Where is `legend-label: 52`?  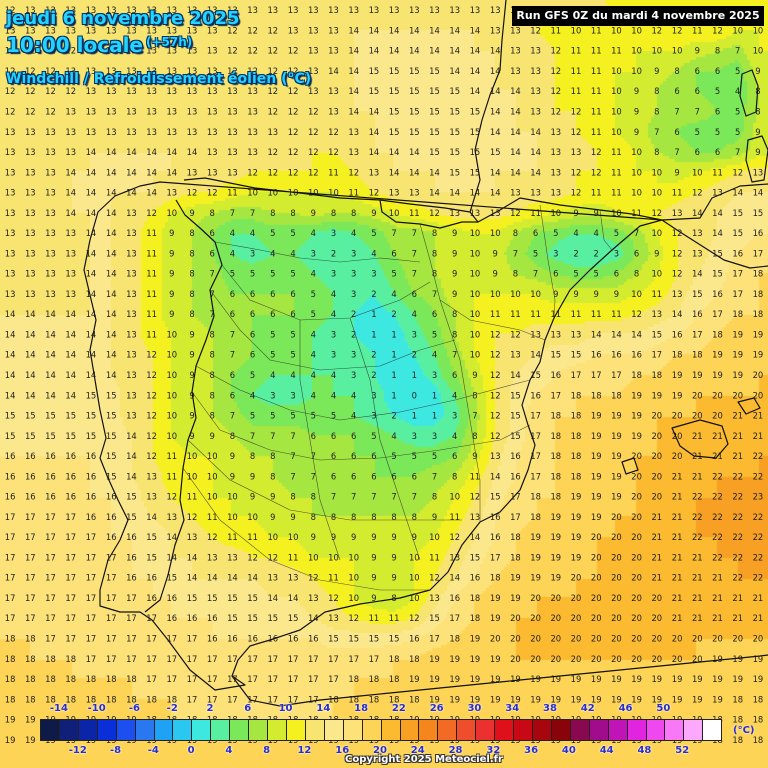
legend-label: 52 is located at coordinates (682, 750).